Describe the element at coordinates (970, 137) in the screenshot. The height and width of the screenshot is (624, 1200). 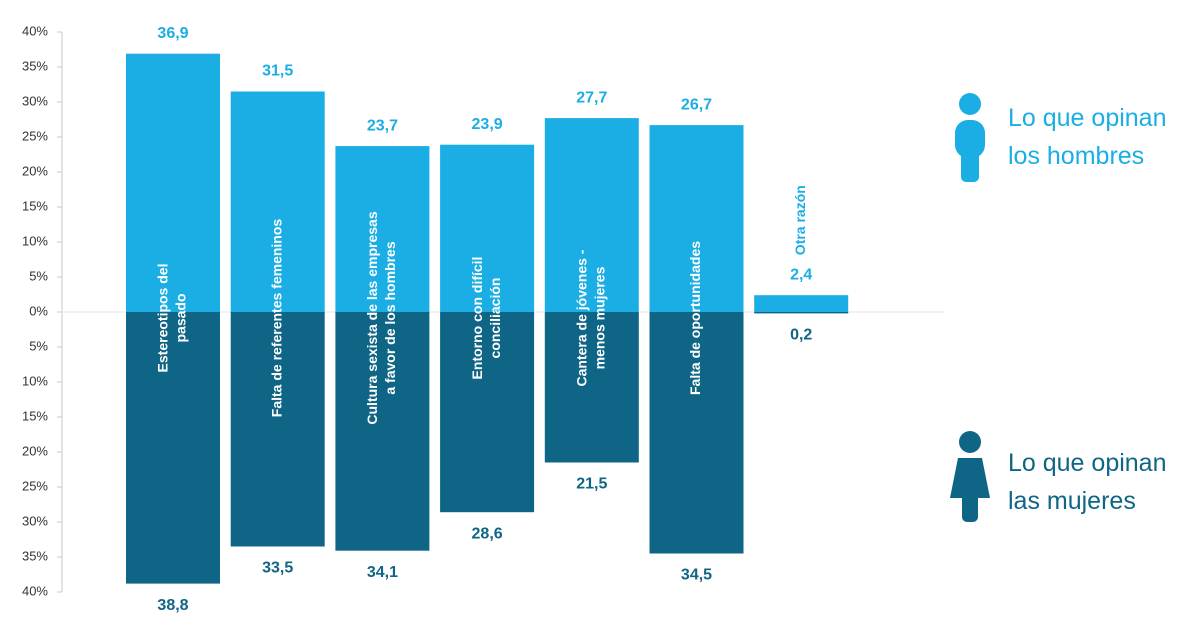
I see `legend-icon-men` at that location.